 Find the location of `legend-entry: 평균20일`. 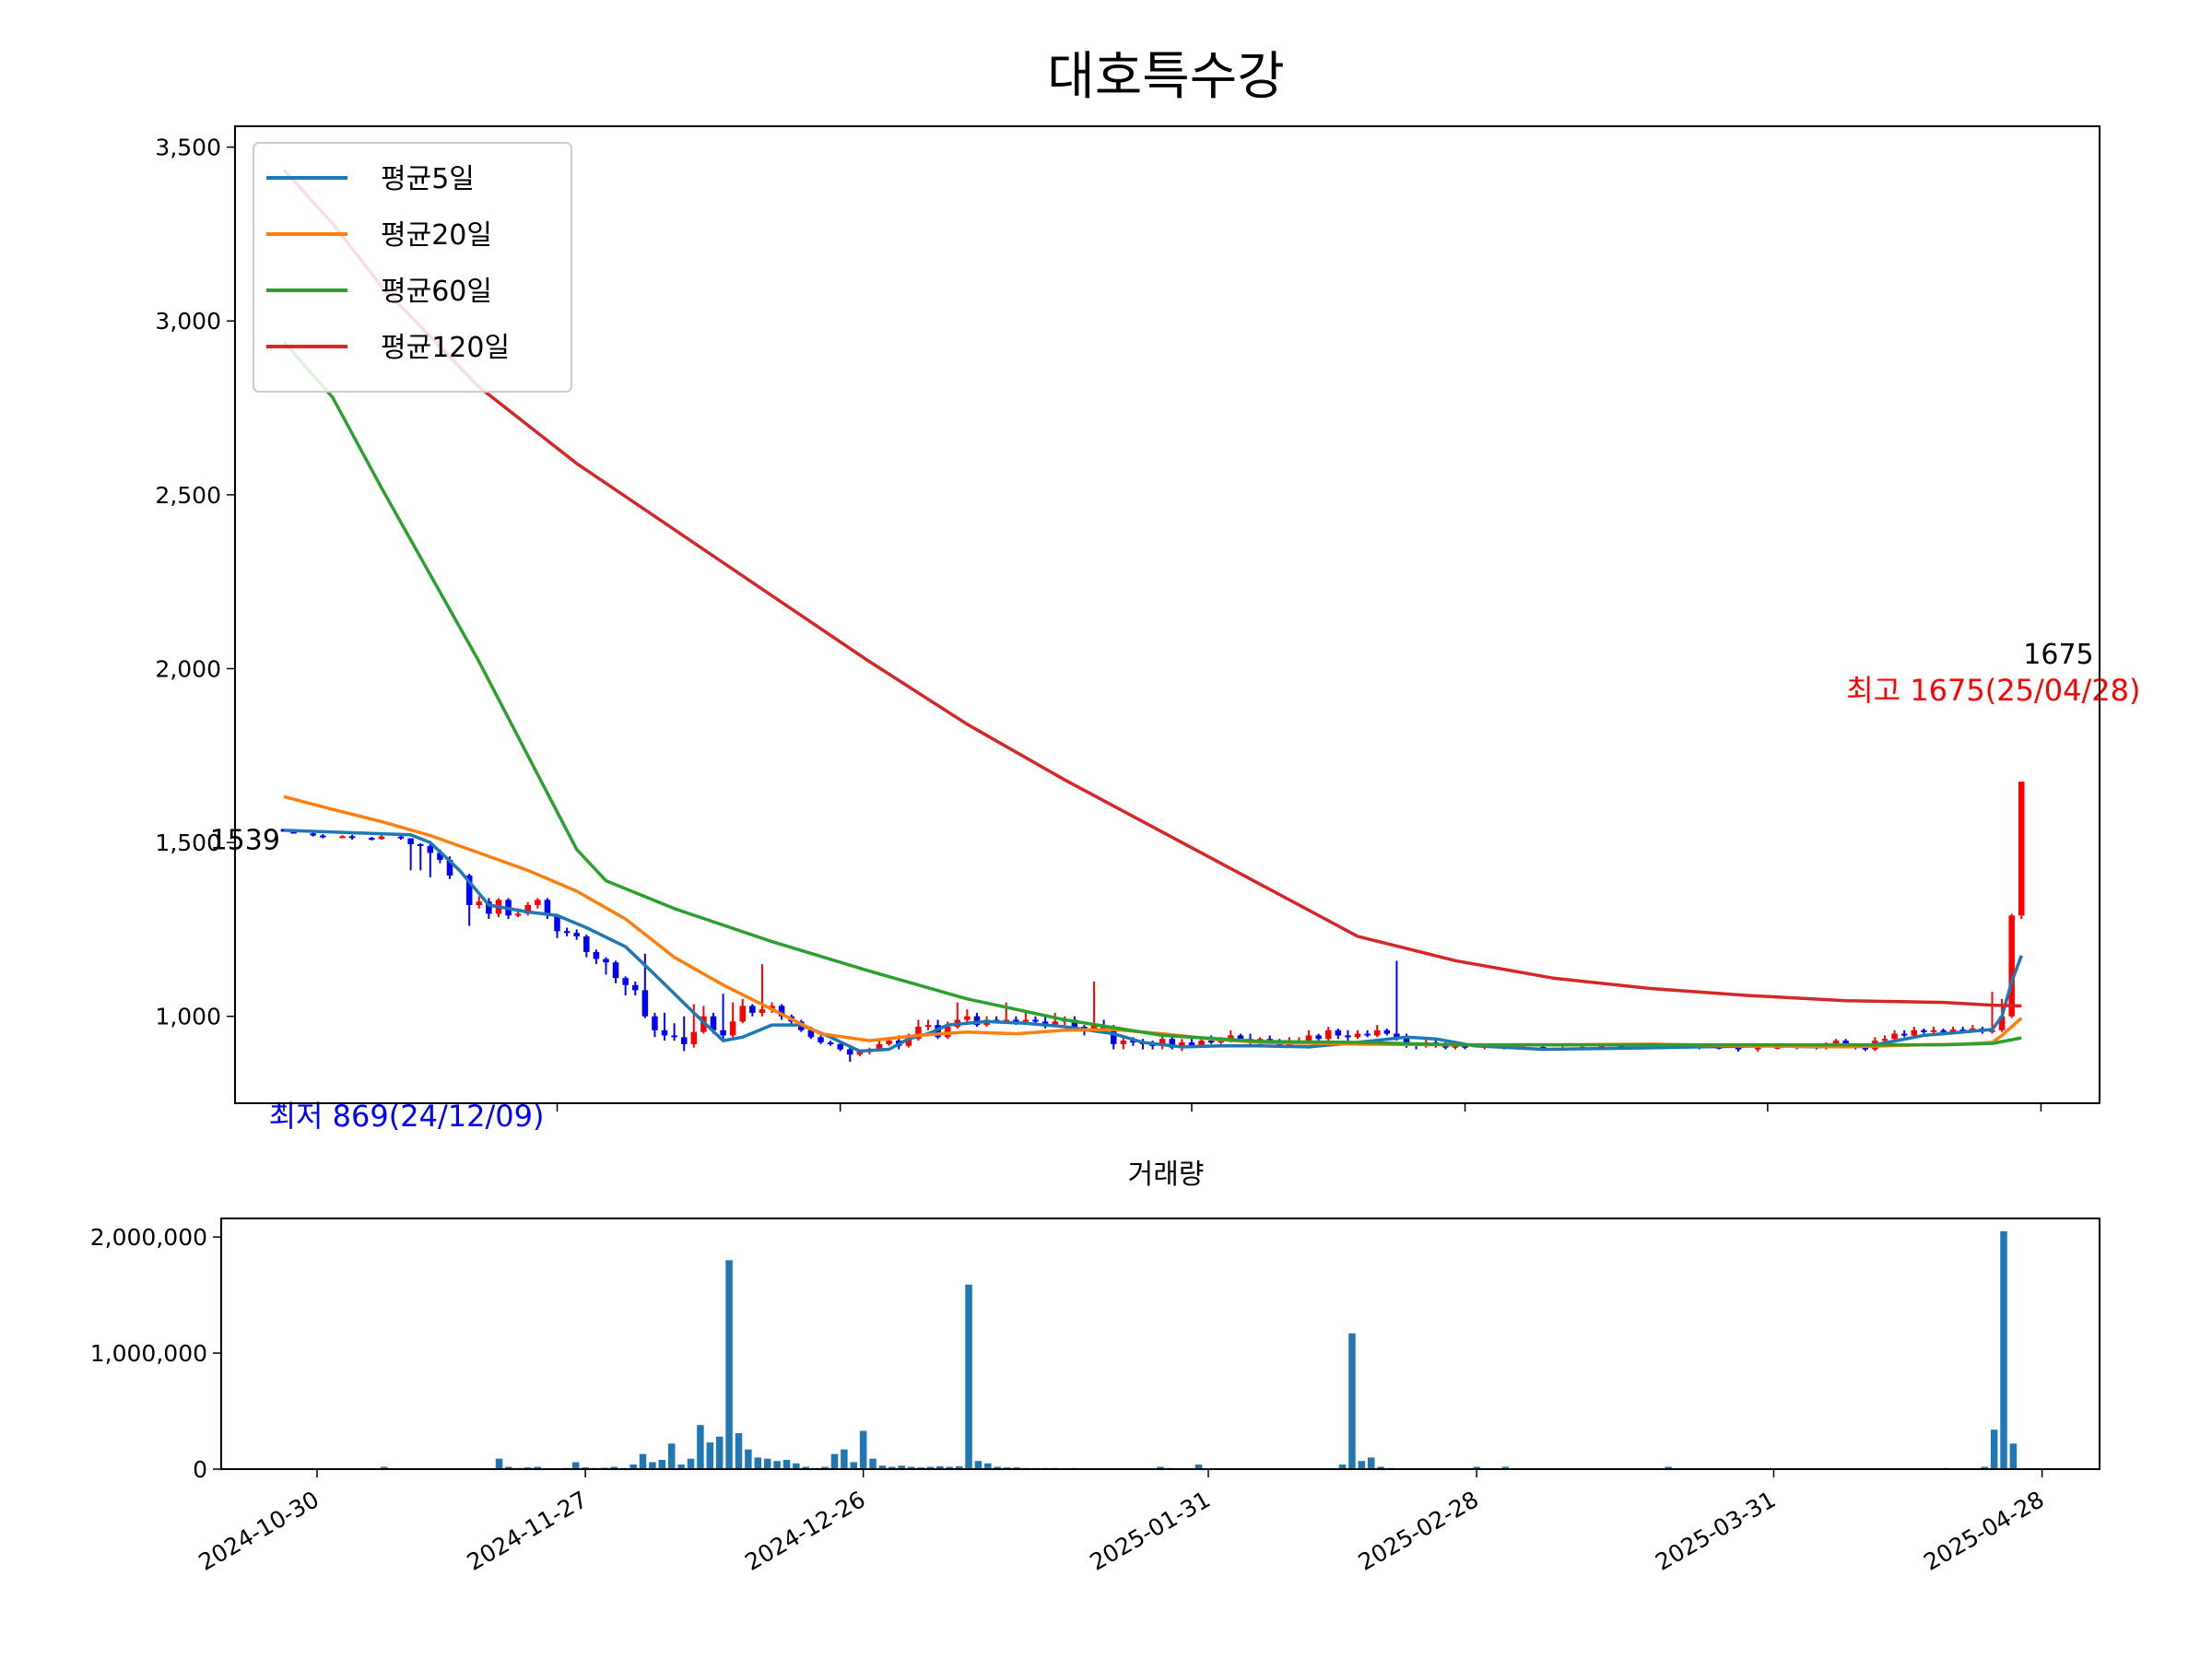

legend-entry: 평균20일 is located at coordinates (436, 235).